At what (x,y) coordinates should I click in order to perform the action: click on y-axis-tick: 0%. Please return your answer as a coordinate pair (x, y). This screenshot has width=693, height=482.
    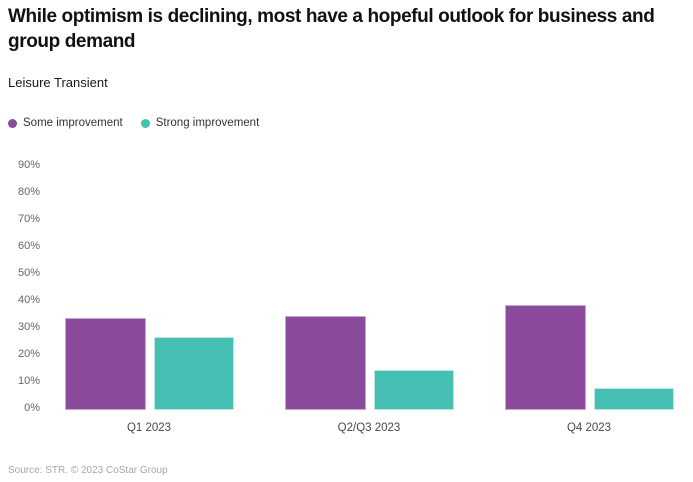
    Looking at the image, I should click on (32, 408).